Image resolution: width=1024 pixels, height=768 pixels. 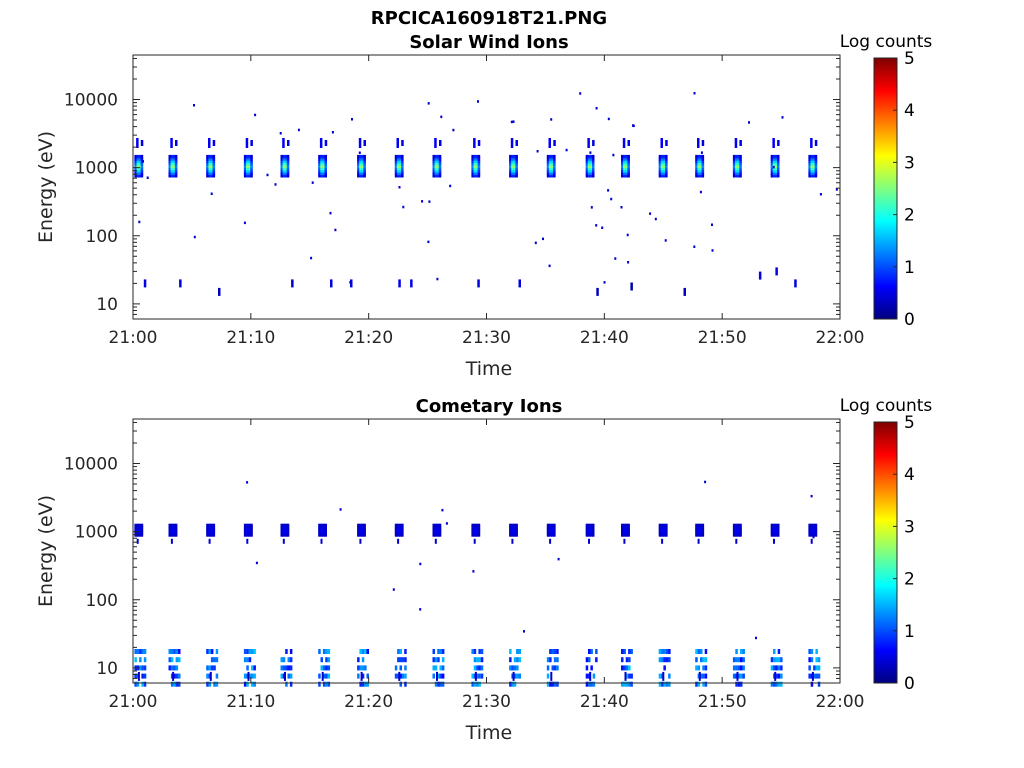 I want to click on figure-title: RPCICA160918T21.PNG, so click(x=489, y=18).